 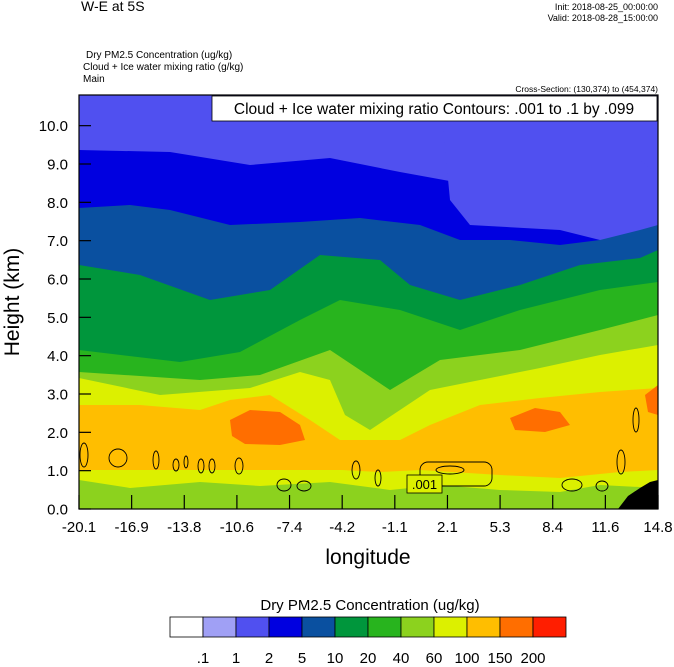 I want to click on colorbar-level-label: .1, so click(x=203, y=658).